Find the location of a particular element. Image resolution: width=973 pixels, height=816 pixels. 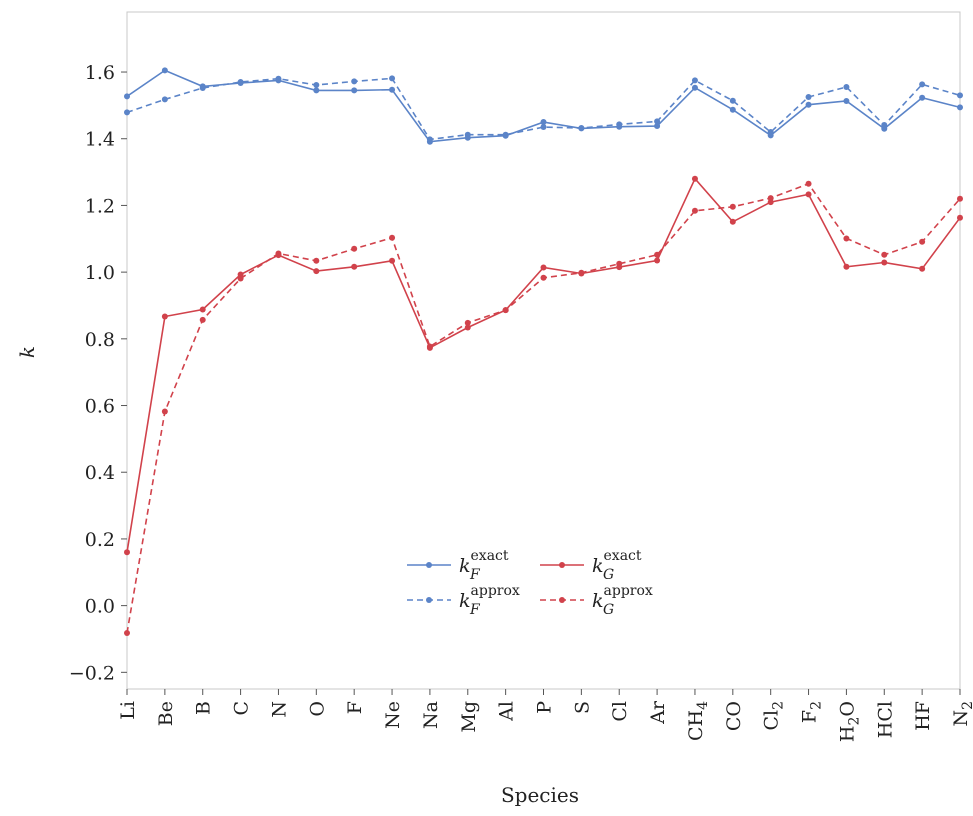

y-tick-label: 0.2 is located at coordinates (100, 540).